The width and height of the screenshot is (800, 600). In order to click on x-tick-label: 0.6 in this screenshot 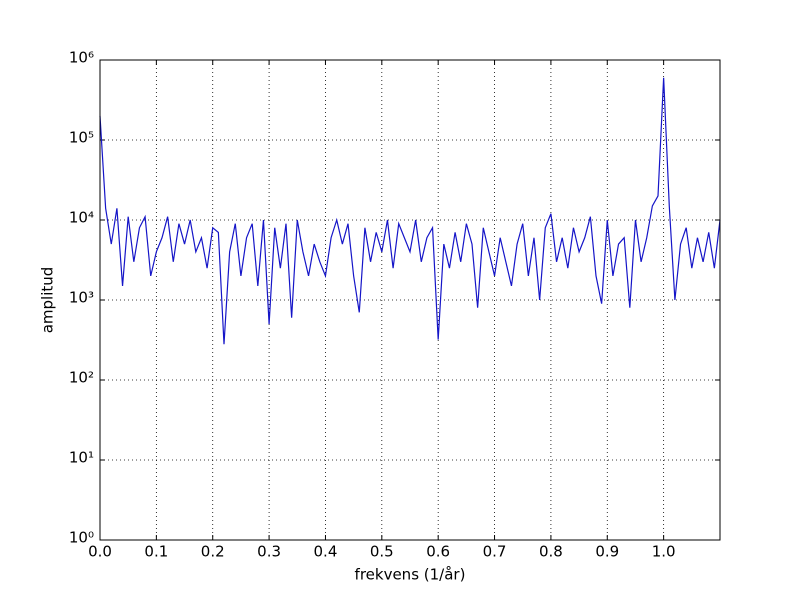, I will do `click(438, 552)`.